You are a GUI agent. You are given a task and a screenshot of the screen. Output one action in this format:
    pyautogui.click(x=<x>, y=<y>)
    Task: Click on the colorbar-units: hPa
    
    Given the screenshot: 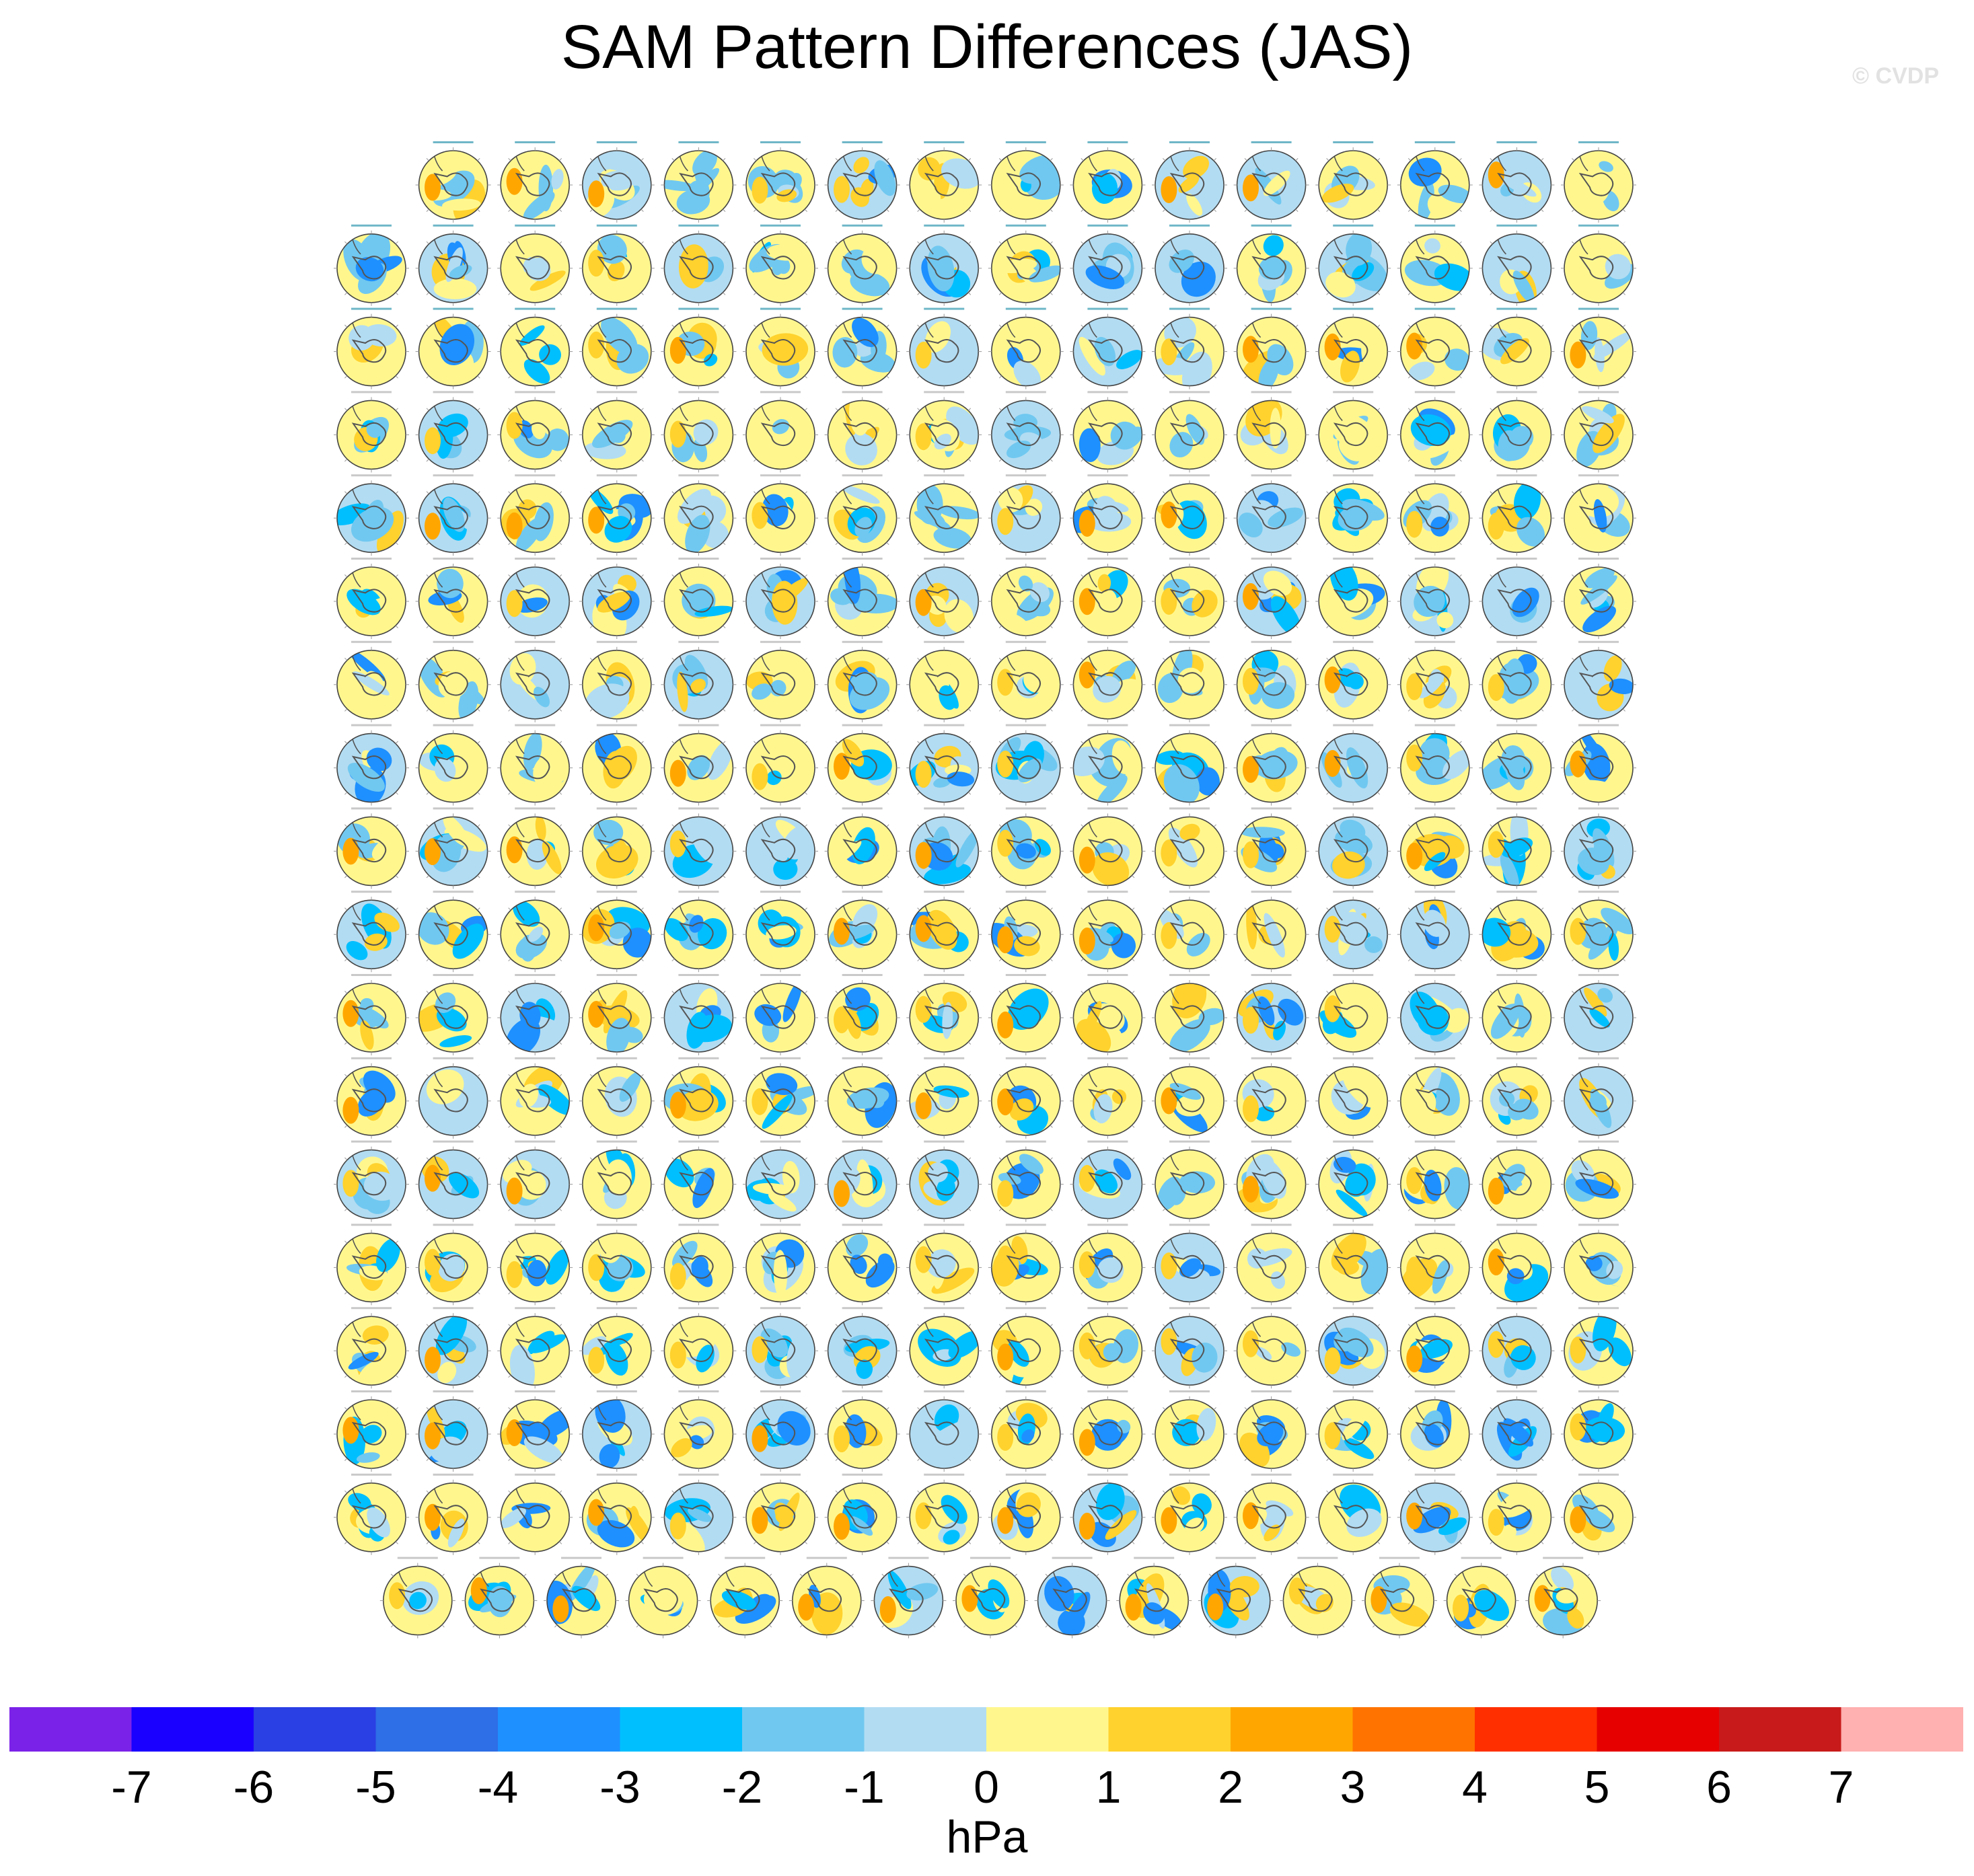 What is the action you would take?
    pyautogui.click(x=987, y=1837)
    